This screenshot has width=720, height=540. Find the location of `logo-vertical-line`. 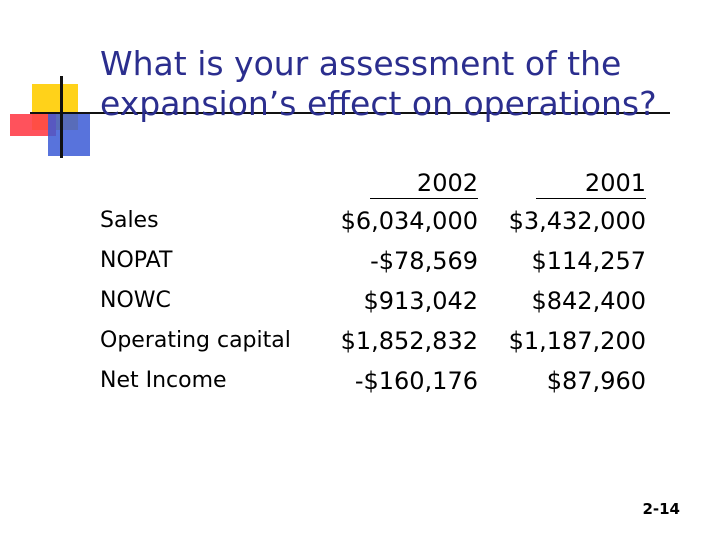

logo-vertical-line is located at coordinates (61, 117).